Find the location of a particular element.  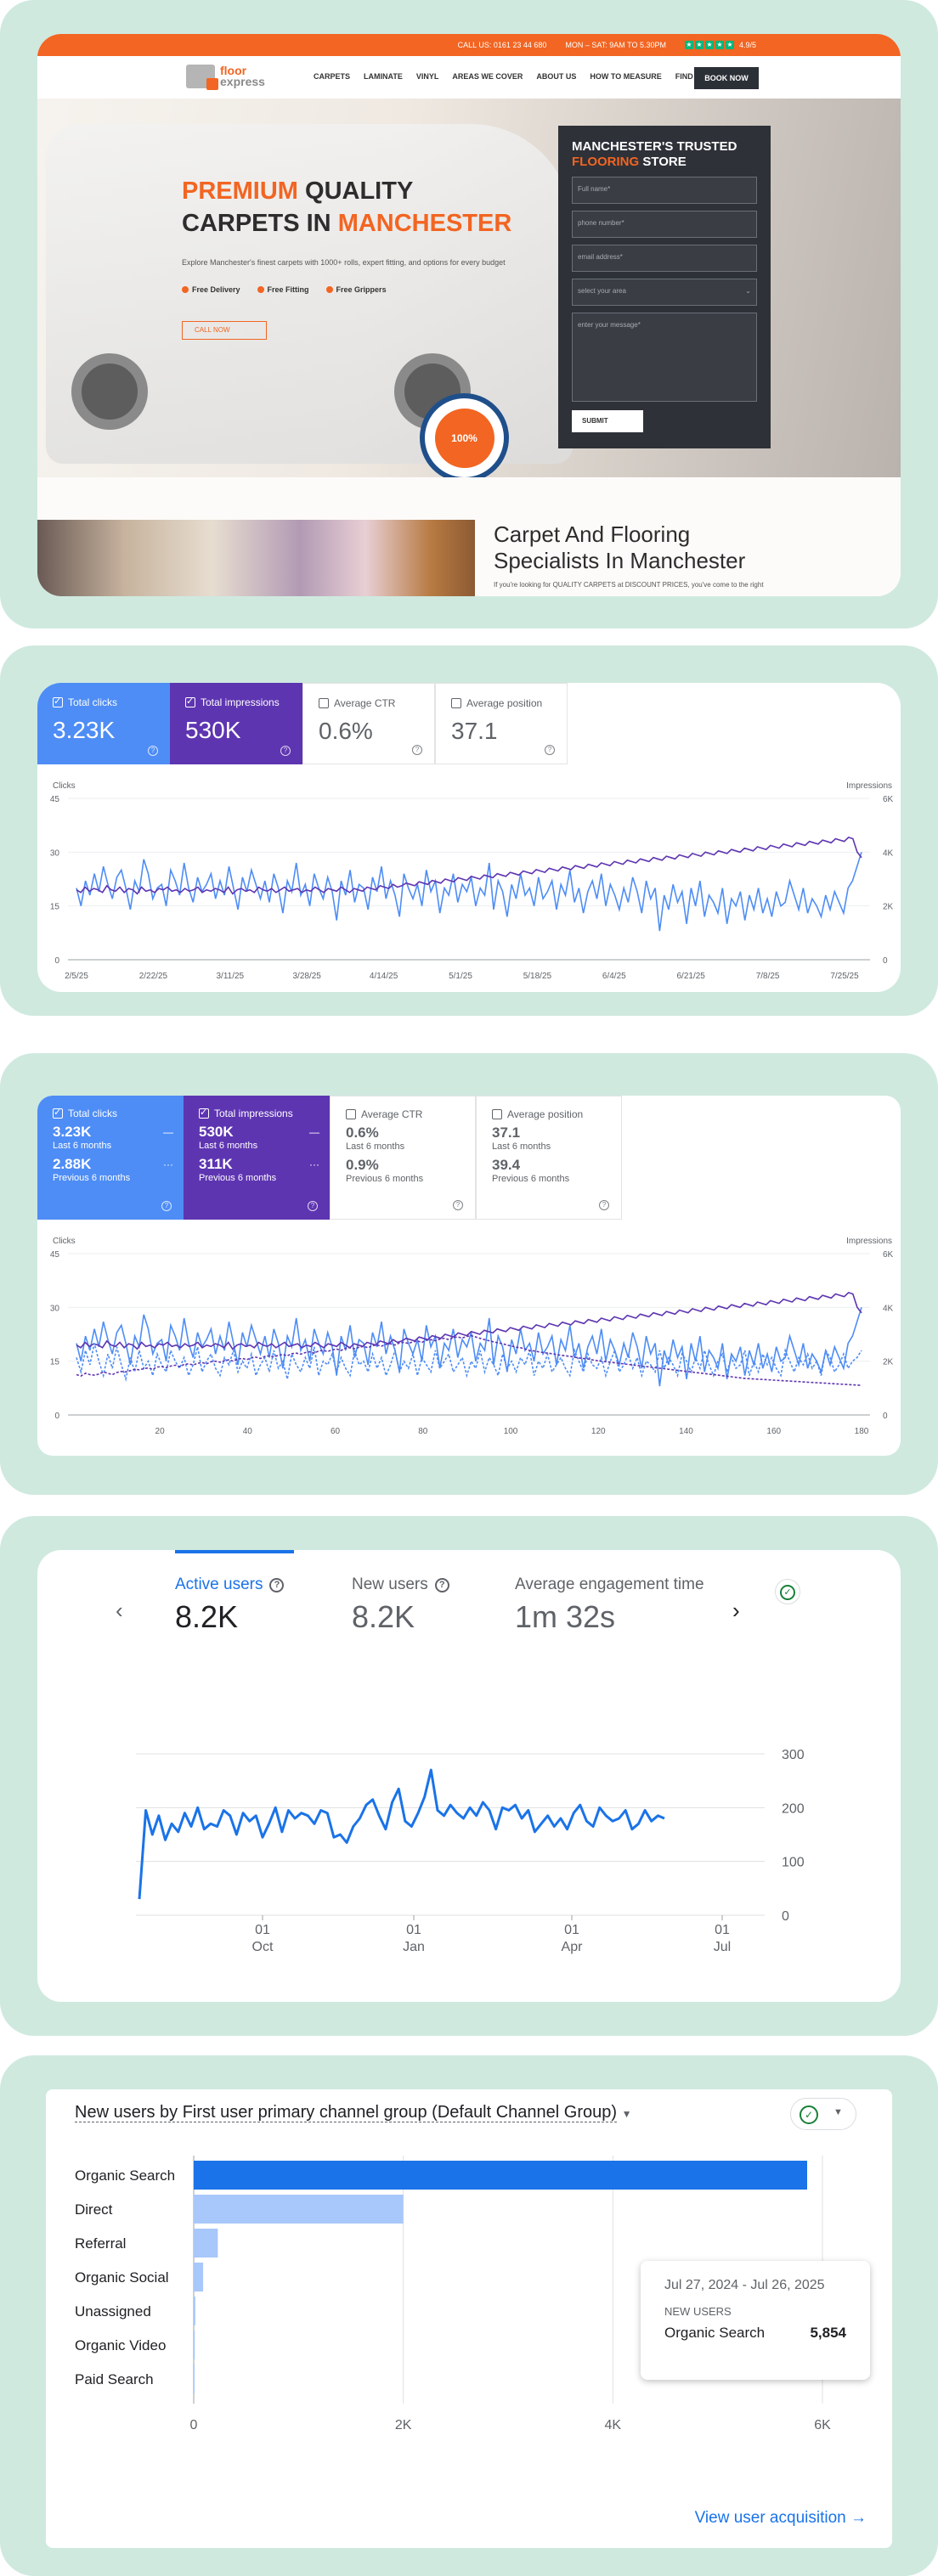

tile-average-ctr: Average CTR 0.6% ? is located at coordinates (368, 723).